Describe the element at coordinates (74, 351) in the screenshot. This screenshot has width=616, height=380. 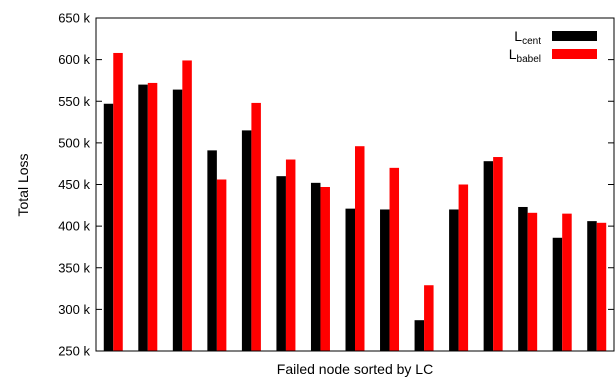
I see `y-tick-label: 250 k` at that location.